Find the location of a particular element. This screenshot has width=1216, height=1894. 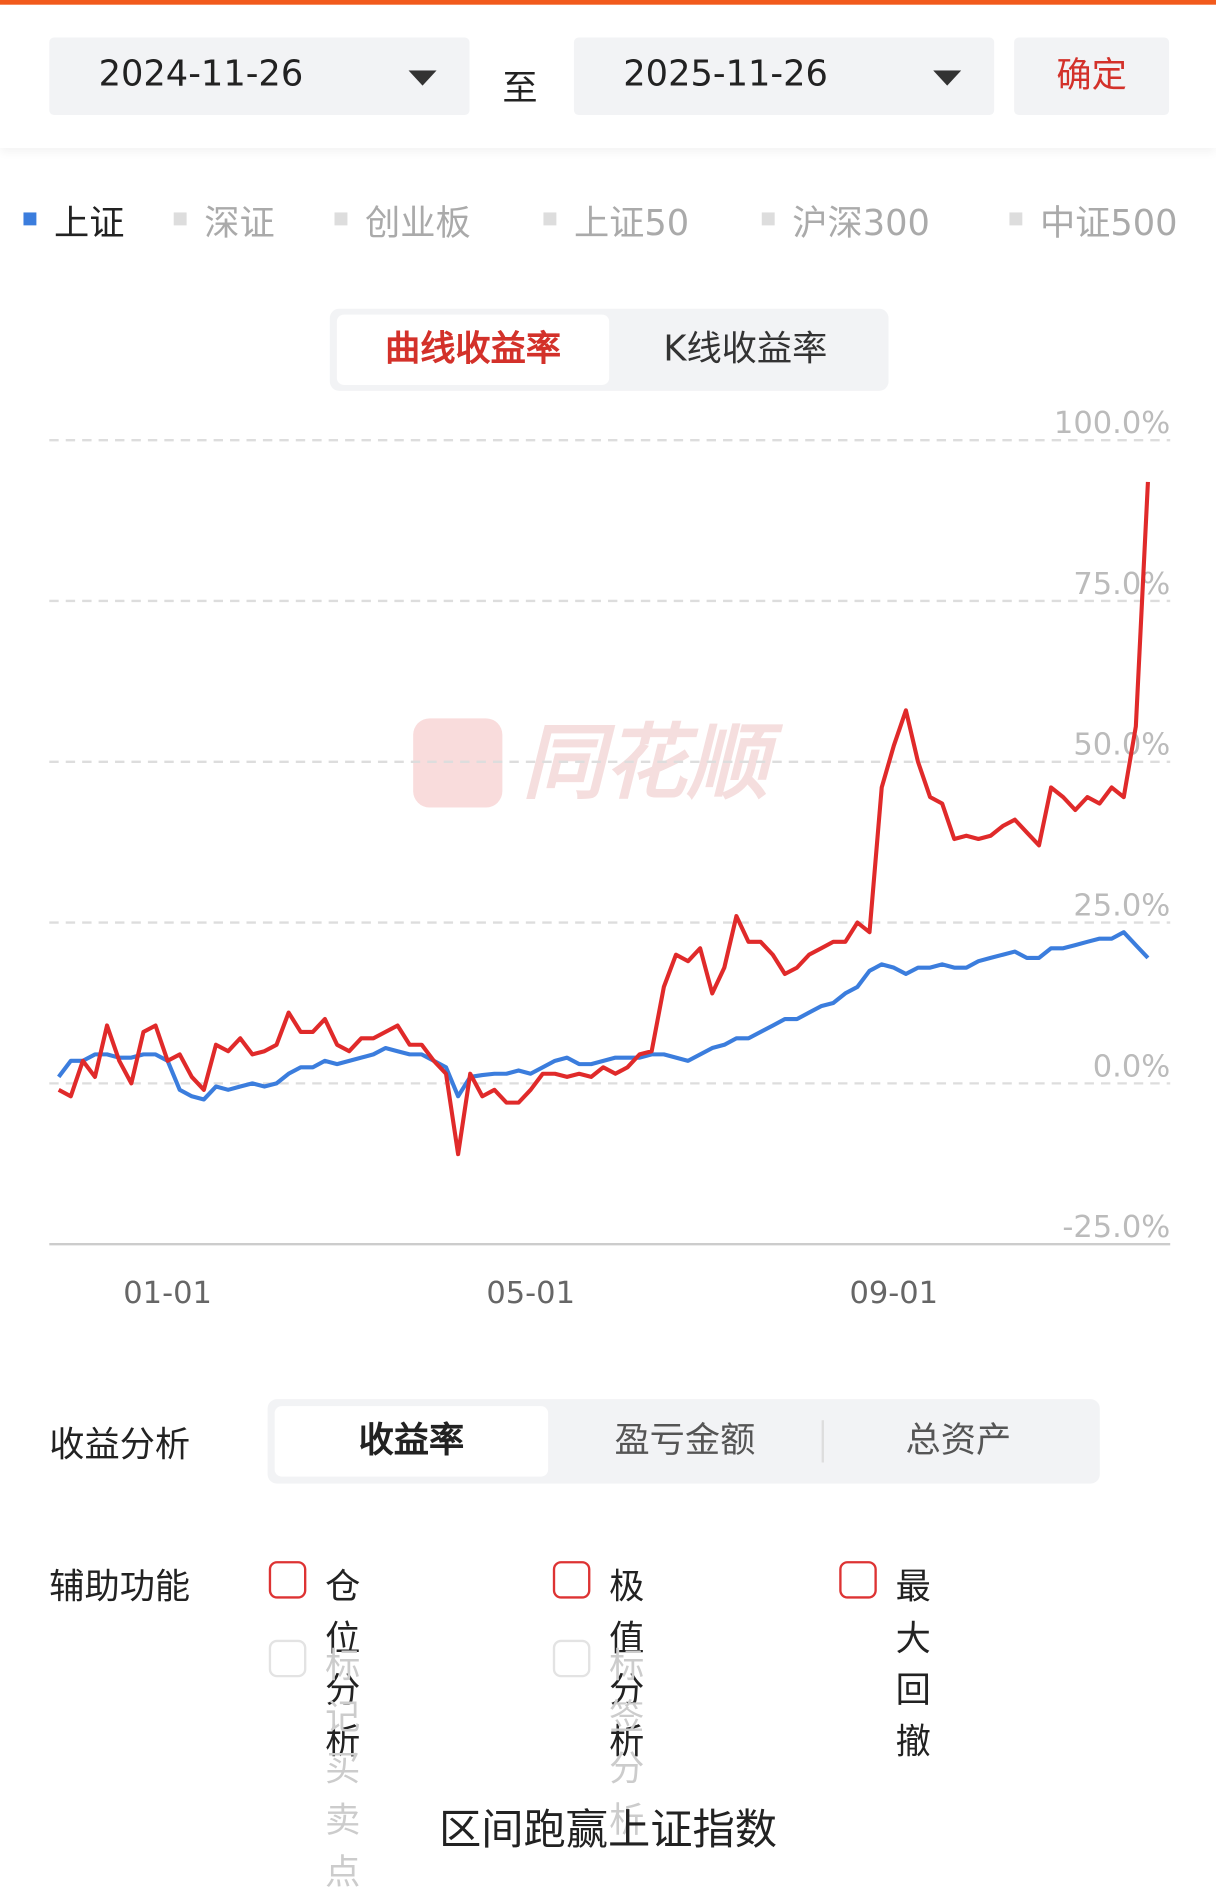

checkbox-label: 仓位分析 is located at coordinates (343, 1664).